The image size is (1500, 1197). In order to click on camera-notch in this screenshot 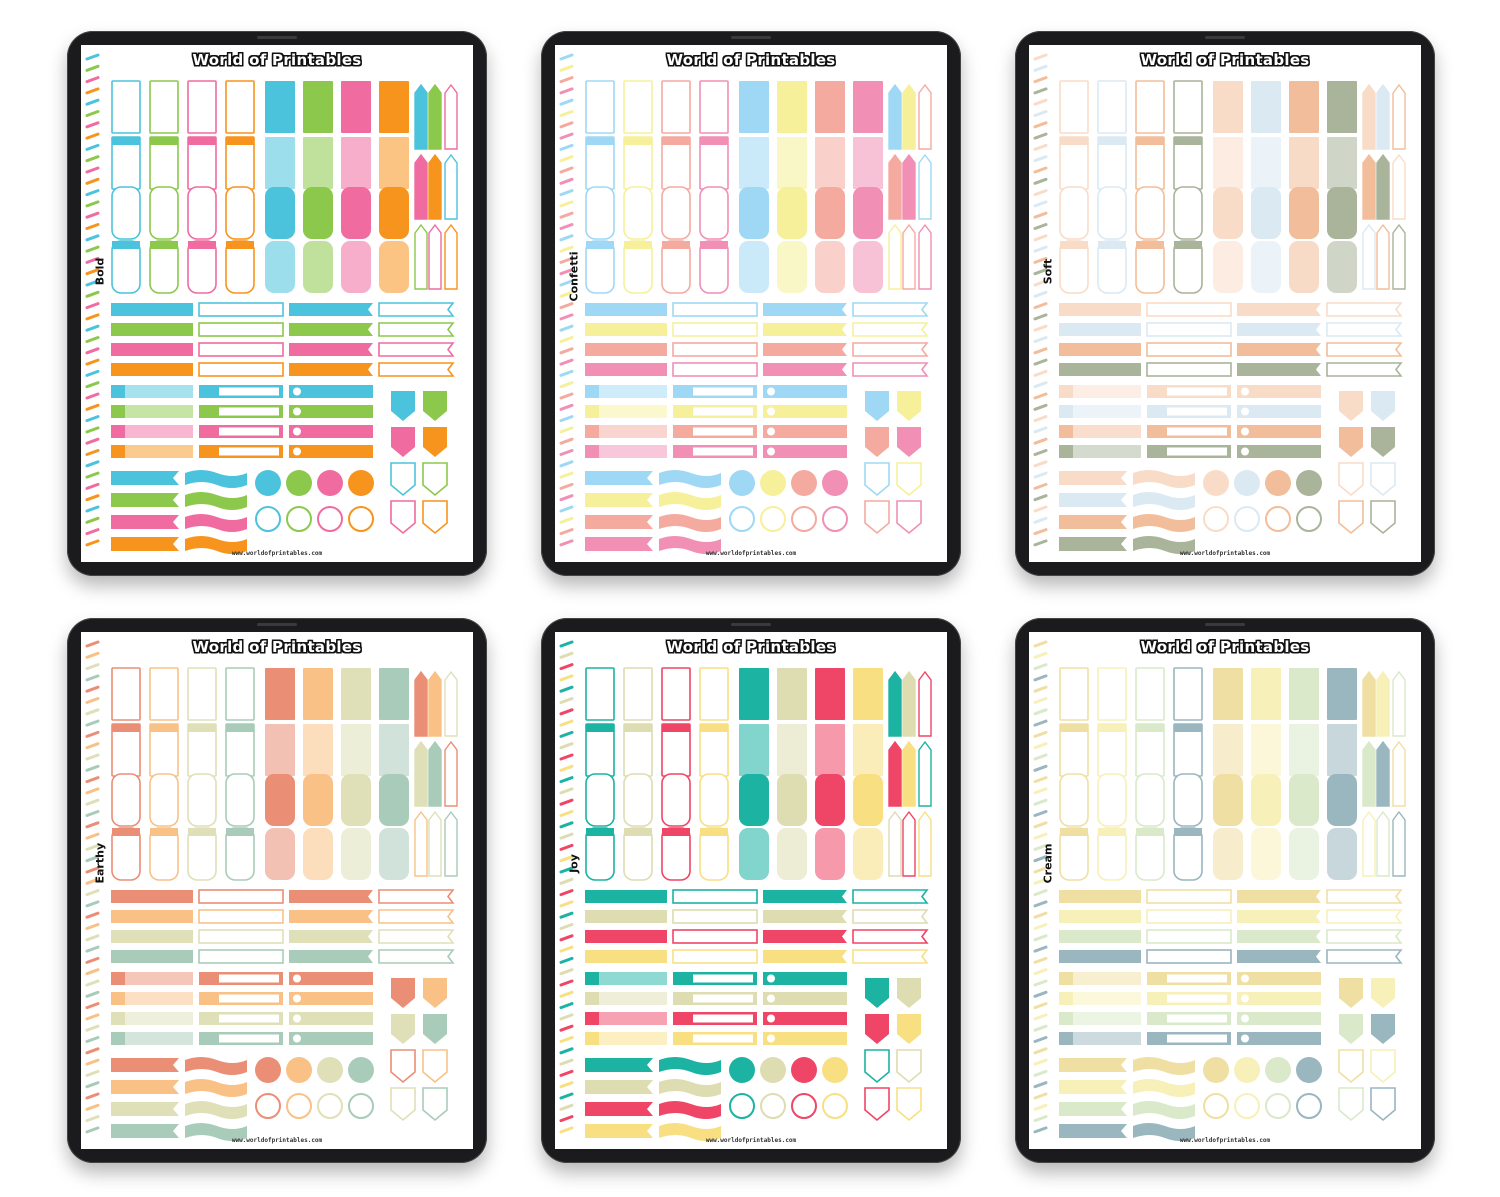, I will do `click(1225, 37)`.